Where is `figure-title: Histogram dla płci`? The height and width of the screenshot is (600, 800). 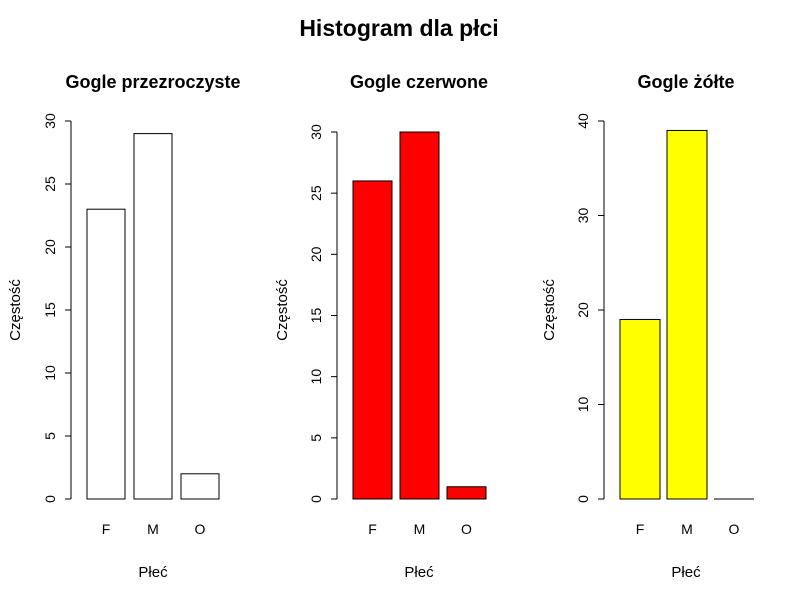
figure-title: Histogram dla płci is located at coordinates (398, 28).